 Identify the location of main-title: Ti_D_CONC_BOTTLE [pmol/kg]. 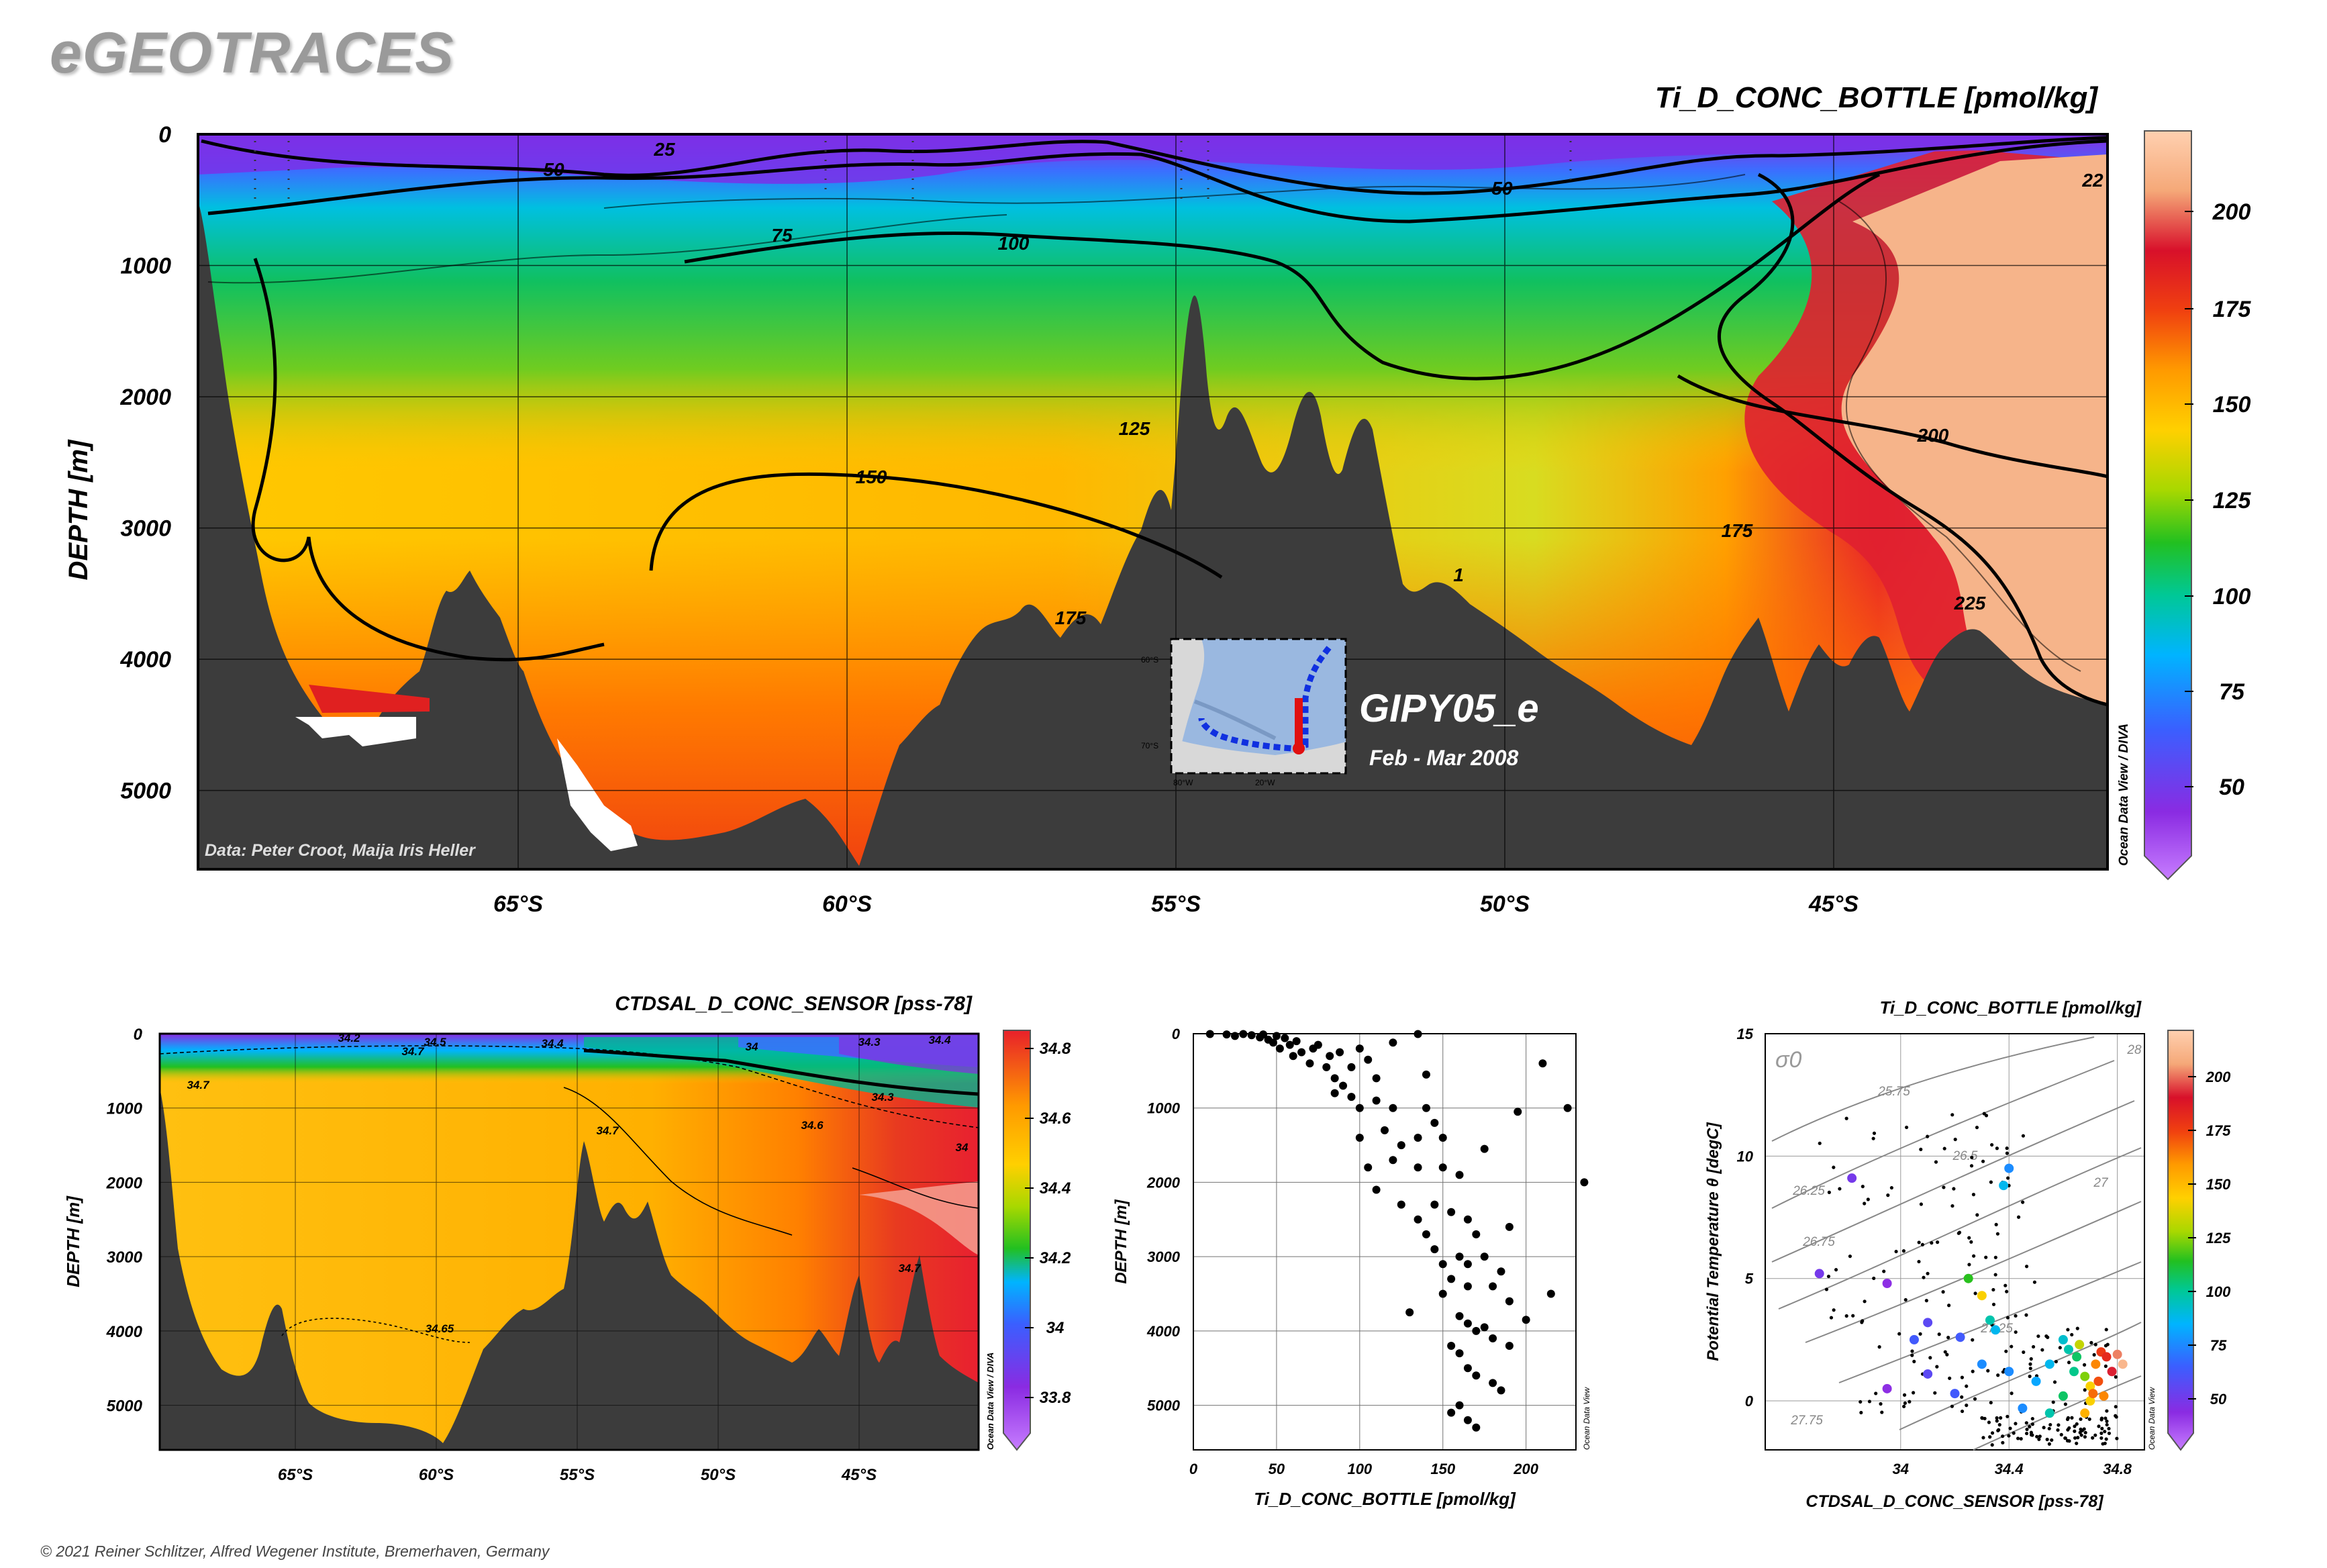
(1877, 97).